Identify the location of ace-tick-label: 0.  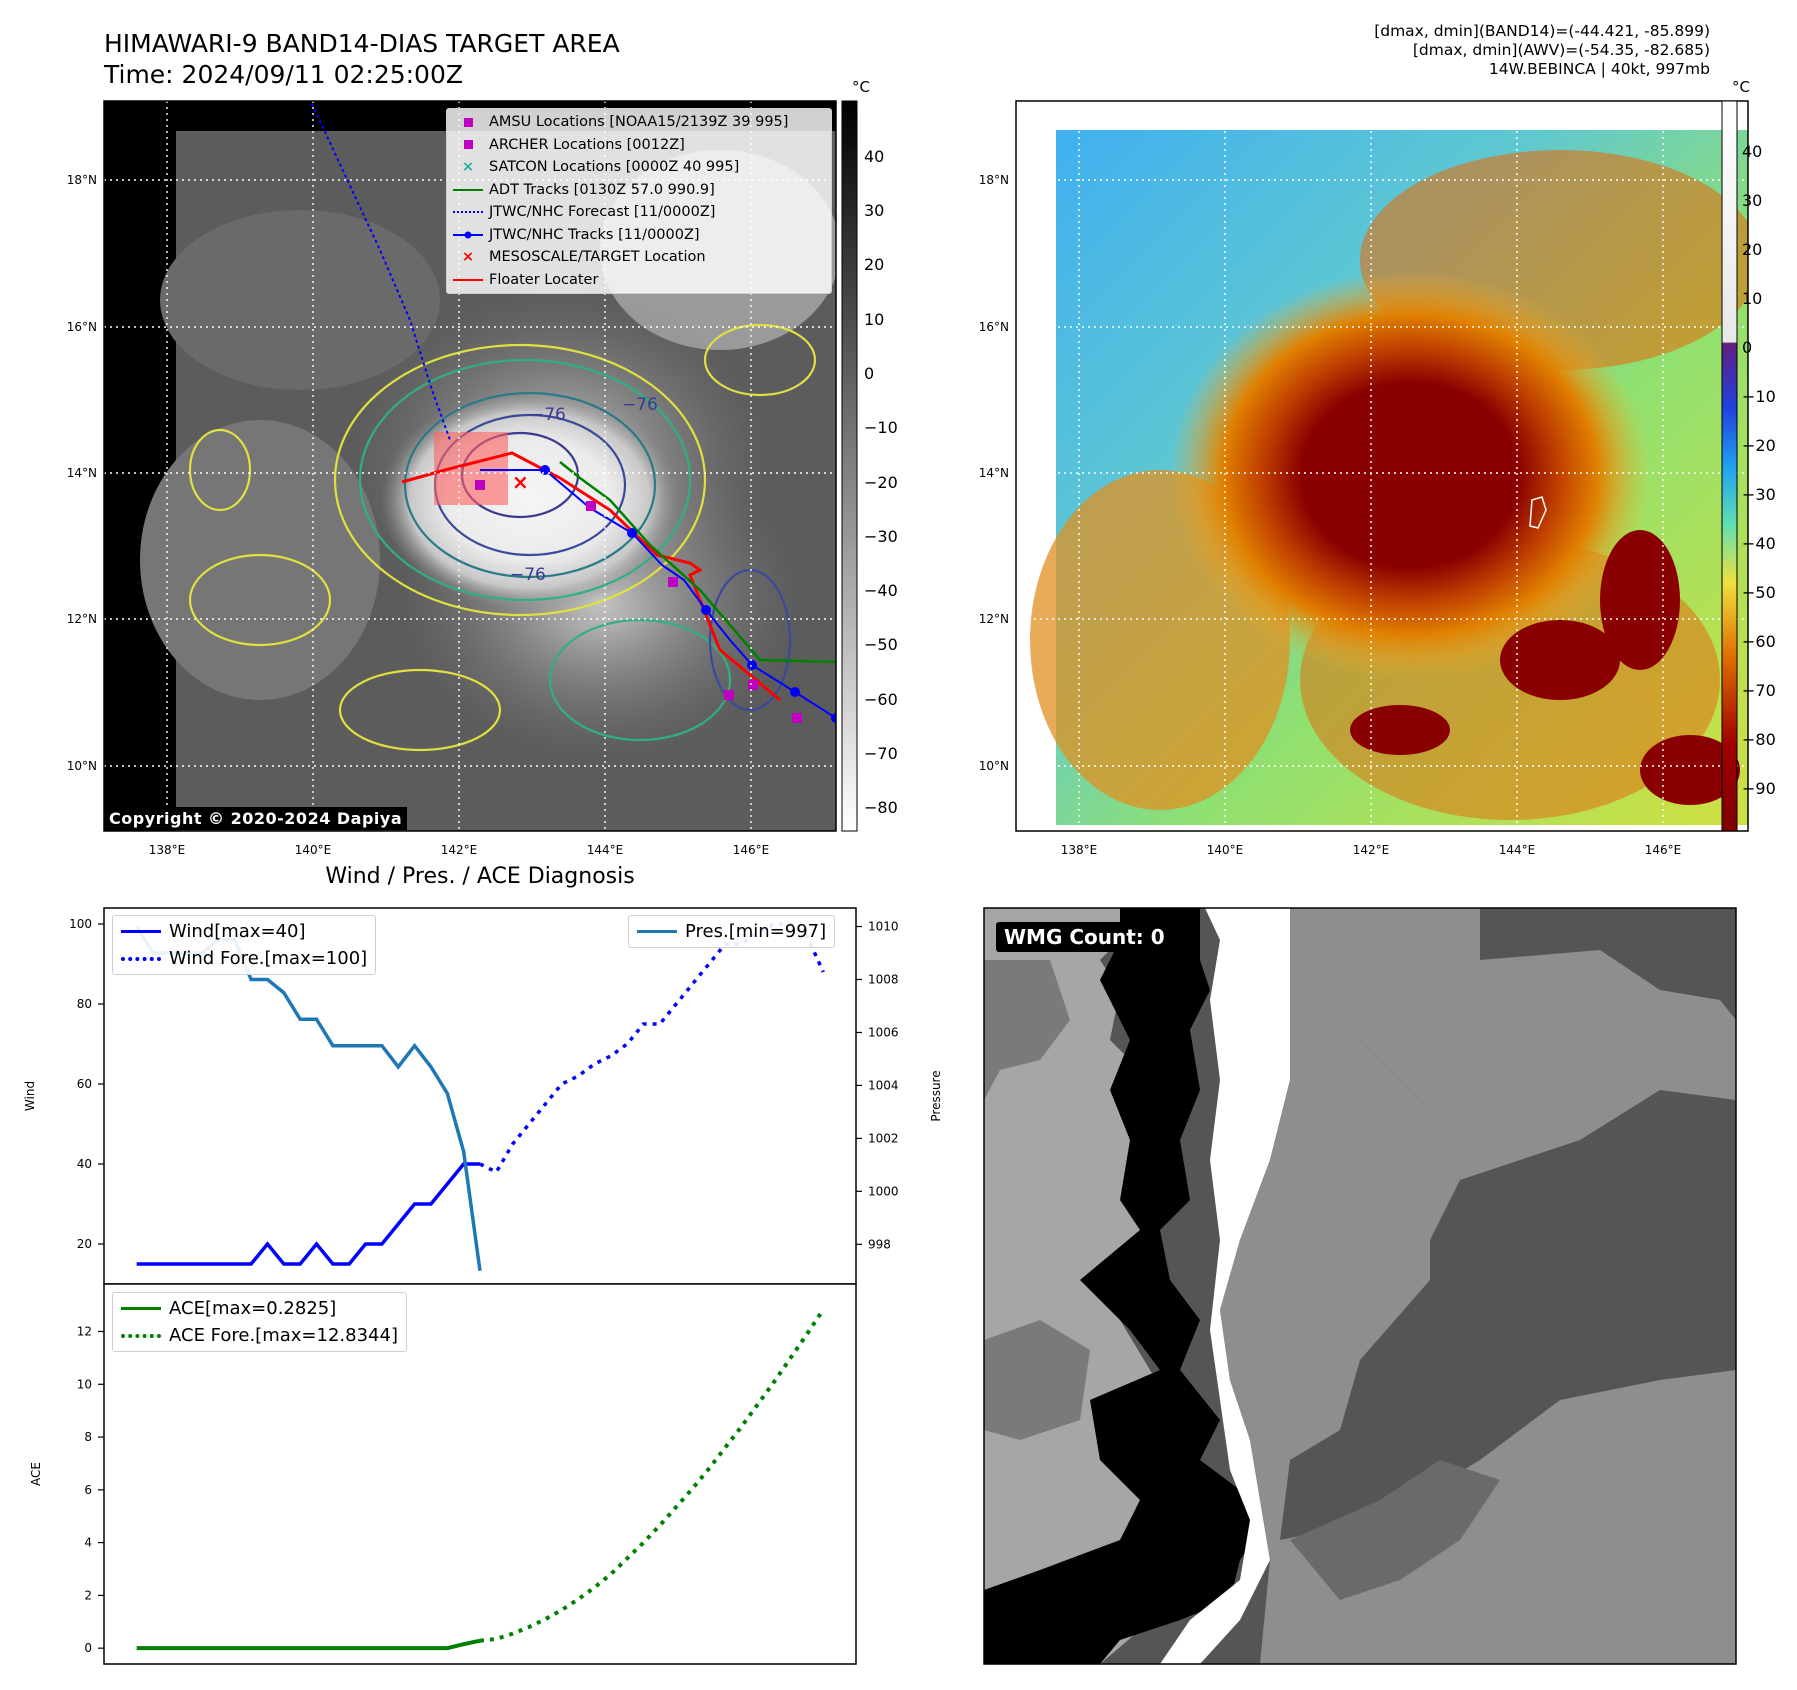
(88, 1648).